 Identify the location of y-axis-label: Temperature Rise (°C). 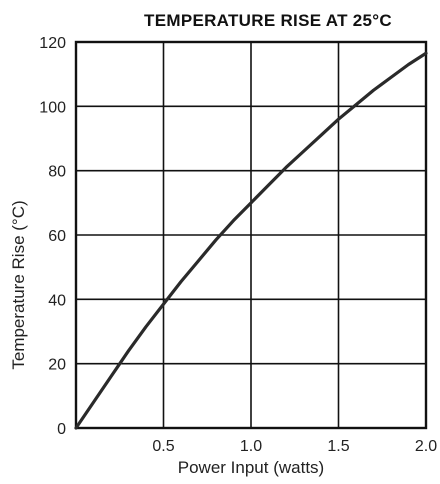
(18, 284).